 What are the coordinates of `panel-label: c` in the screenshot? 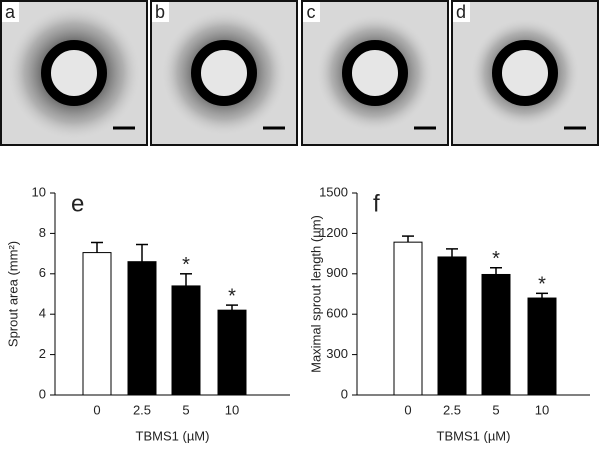 It's located at (311, 12).